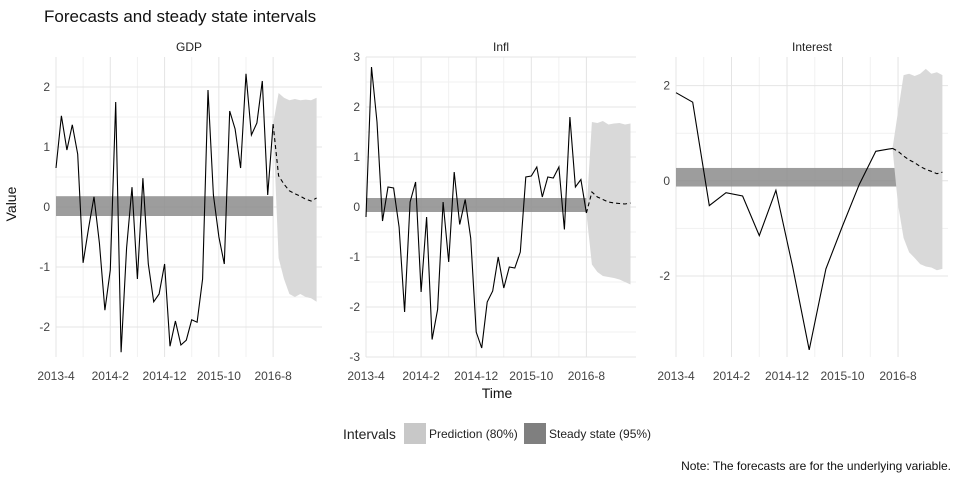 The image size is (960, 480). I want to click on legend-title: Intervals, so click(369, 434).